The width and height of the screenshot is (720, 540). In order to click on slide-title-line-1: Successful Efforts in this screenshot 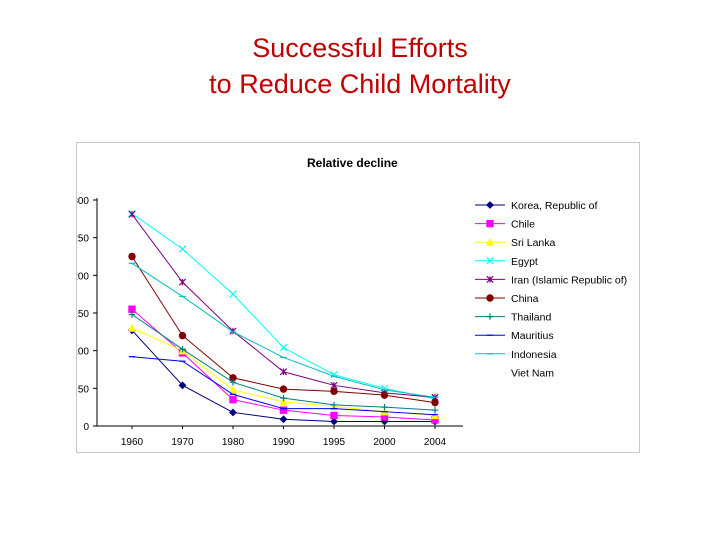, I will do `click(360, 48)`.